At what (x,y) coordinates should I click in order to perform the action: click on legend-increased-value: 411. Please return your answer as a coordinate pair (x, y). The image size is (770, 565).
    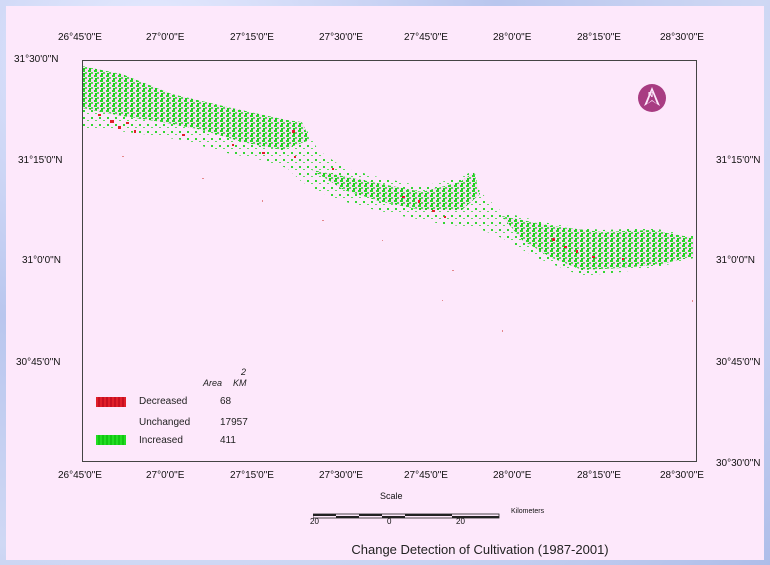
    Looking at the image, I should click on (228, 440).